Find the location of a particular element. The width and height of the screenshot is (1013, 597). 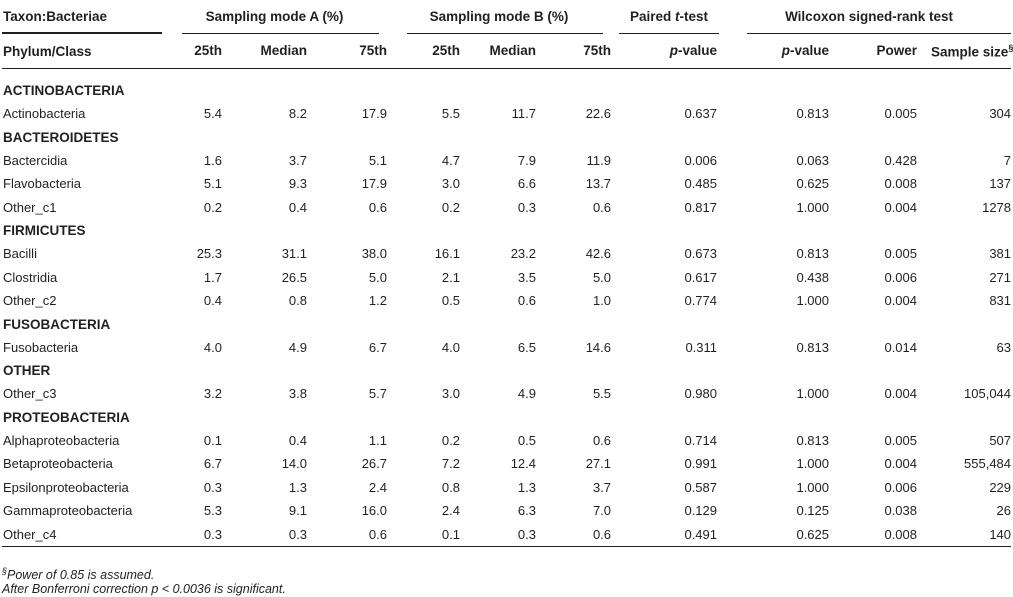

b-75th-cell: 11.9 is located at coordinates (599, 160).